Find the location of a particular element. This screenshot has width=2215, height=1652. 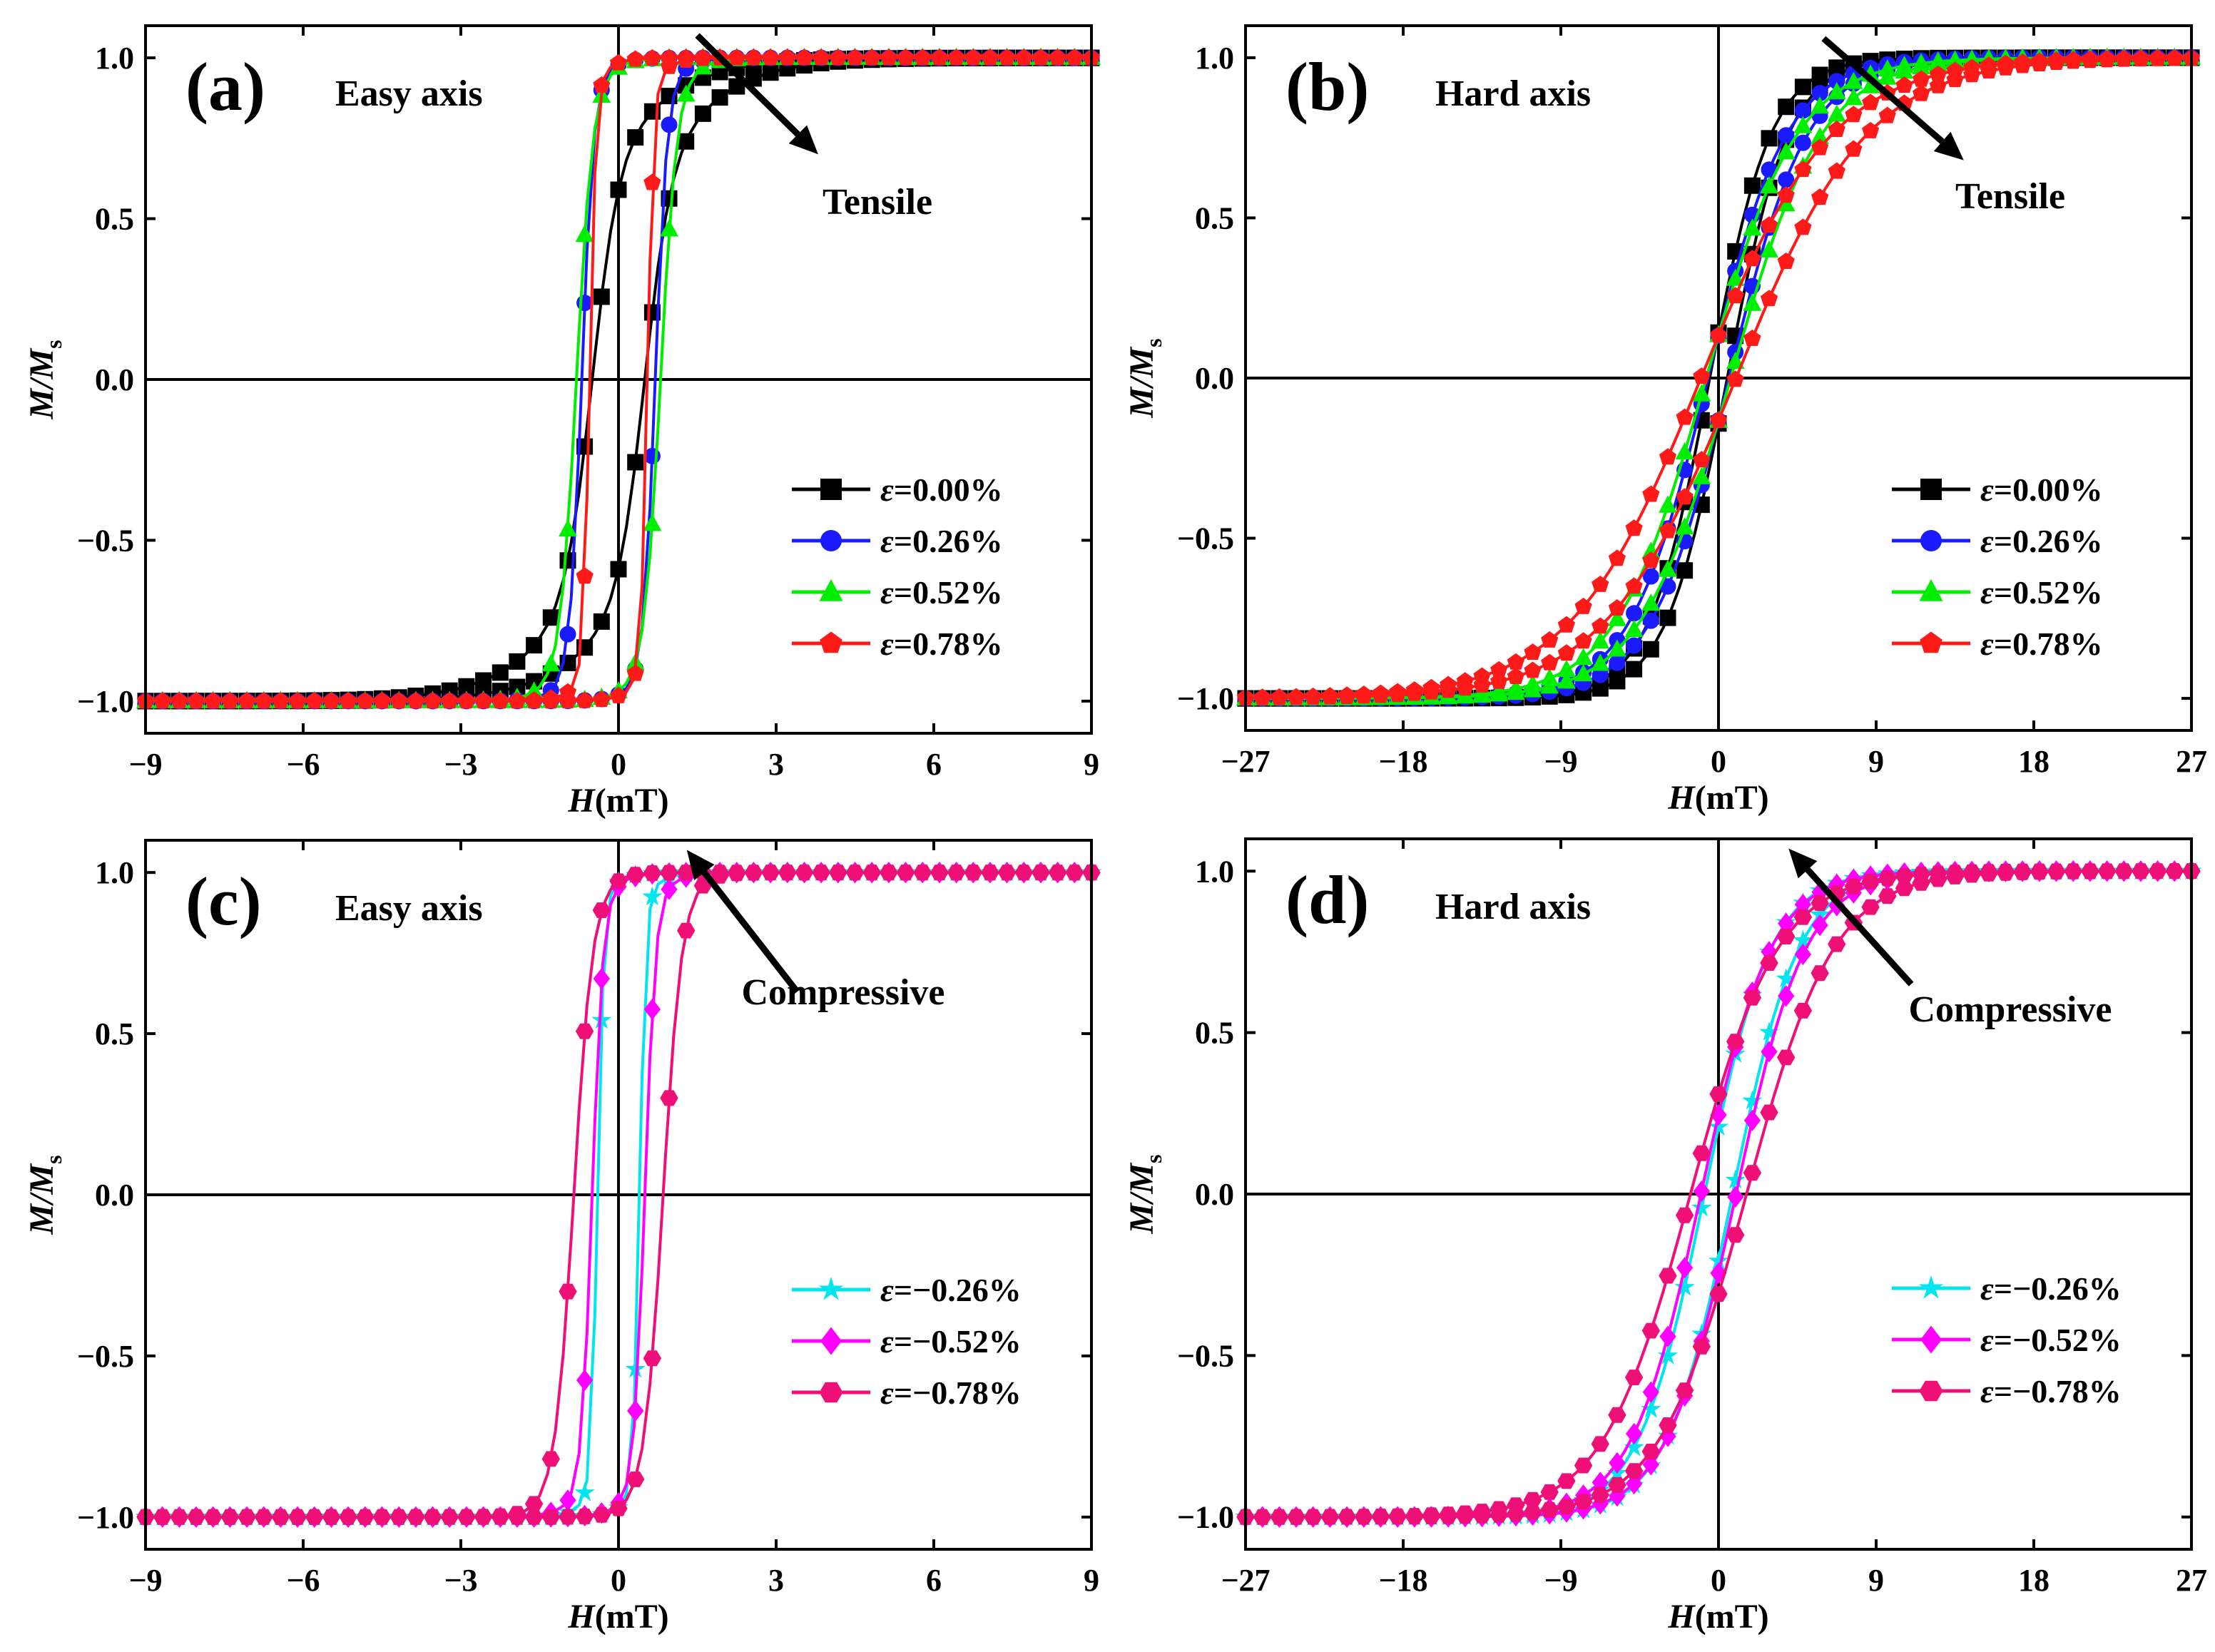

x-tick-label: 9 is located at coordinates (1091, 765).